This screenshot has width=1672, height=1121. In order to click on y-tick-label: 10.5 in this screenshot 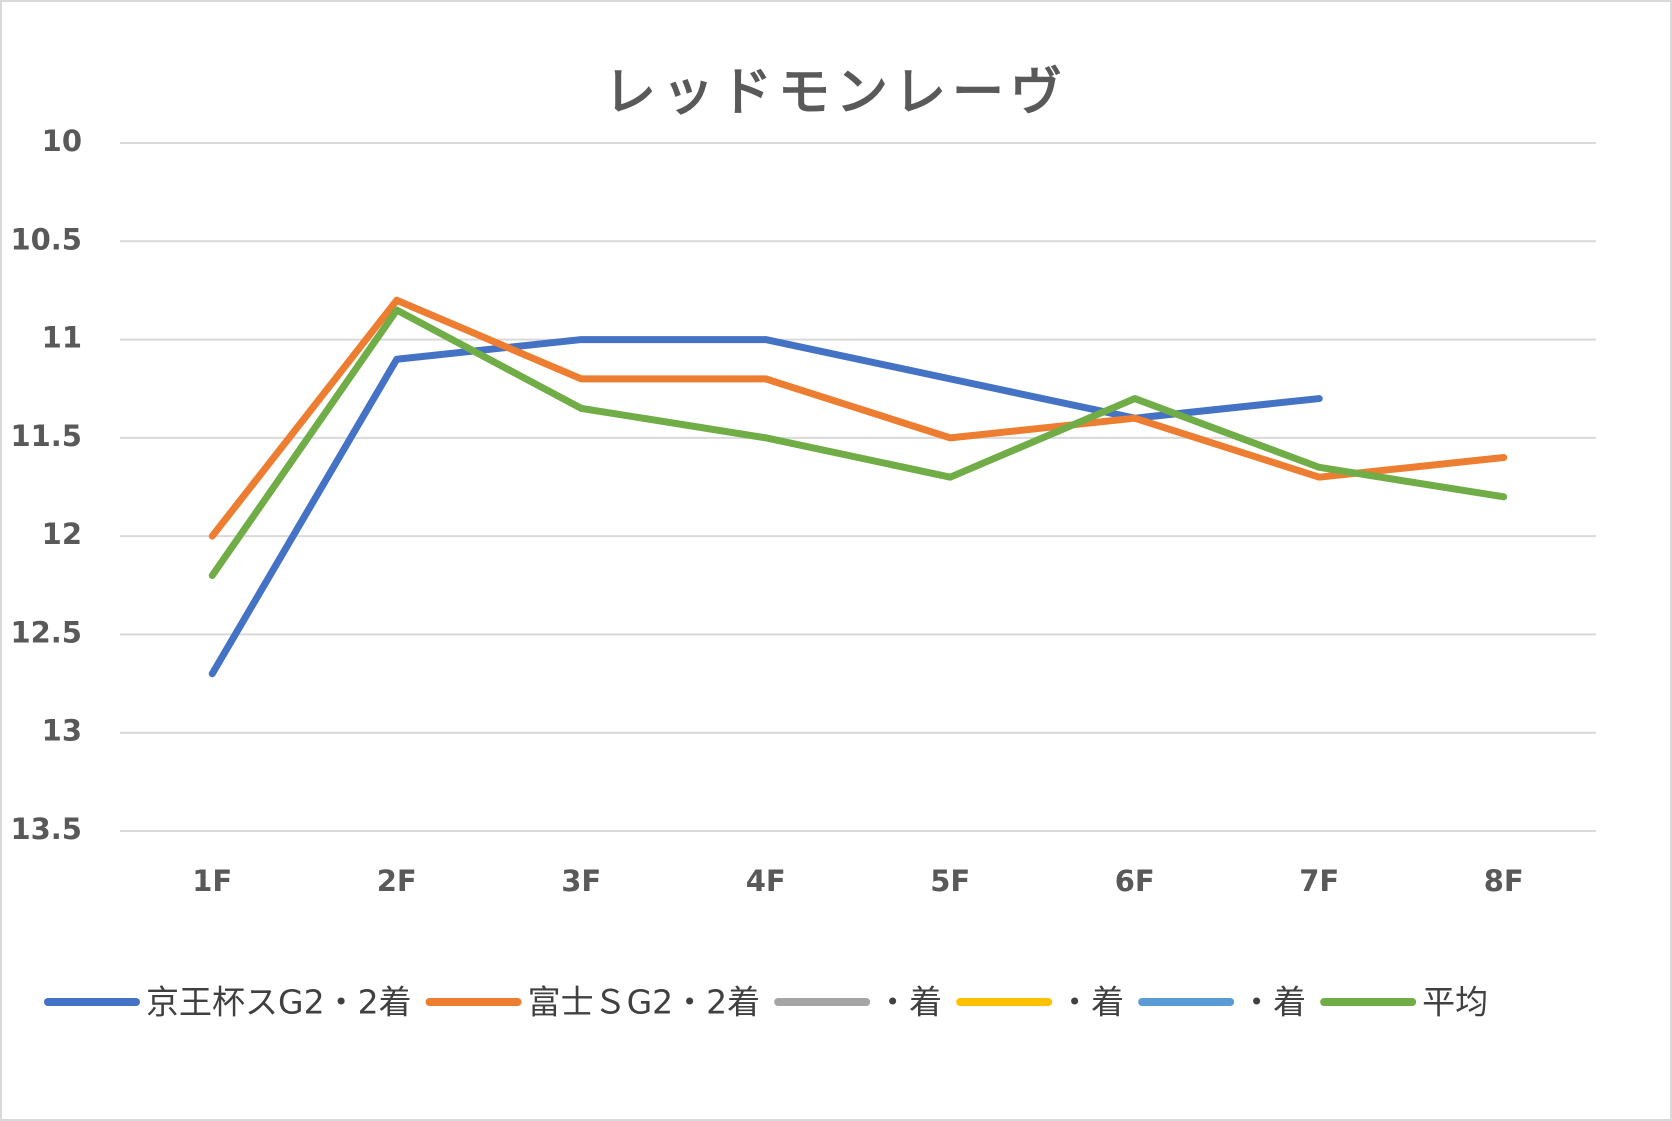, I will do `click(46, 239)`.